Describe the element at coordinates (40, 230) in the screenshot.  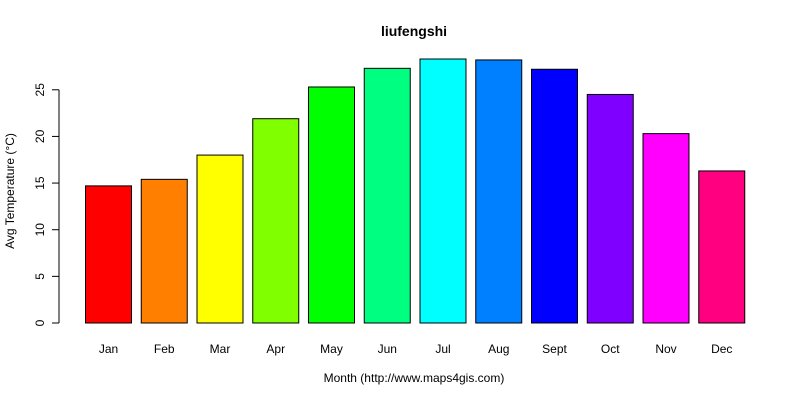
I see `y-tick-label: 10` at that location.